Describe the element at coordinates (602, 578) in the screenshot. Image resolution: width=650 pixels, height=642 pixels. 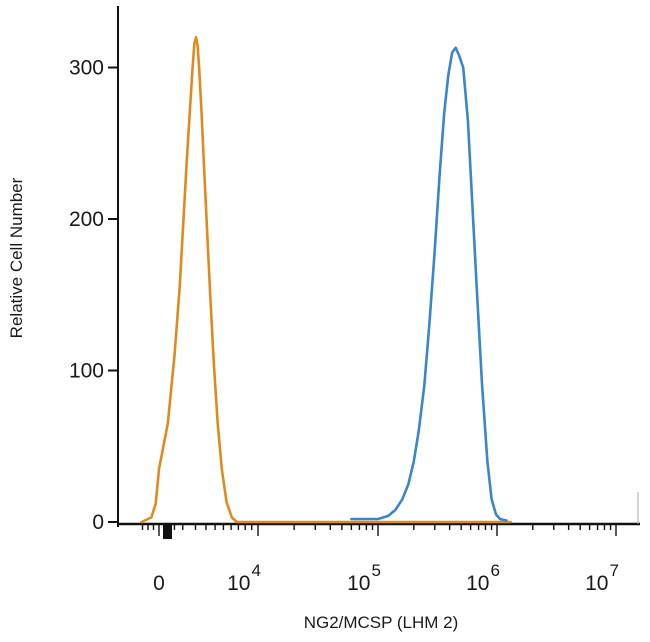
I see `x-tick-label: 10⁷` at that location.